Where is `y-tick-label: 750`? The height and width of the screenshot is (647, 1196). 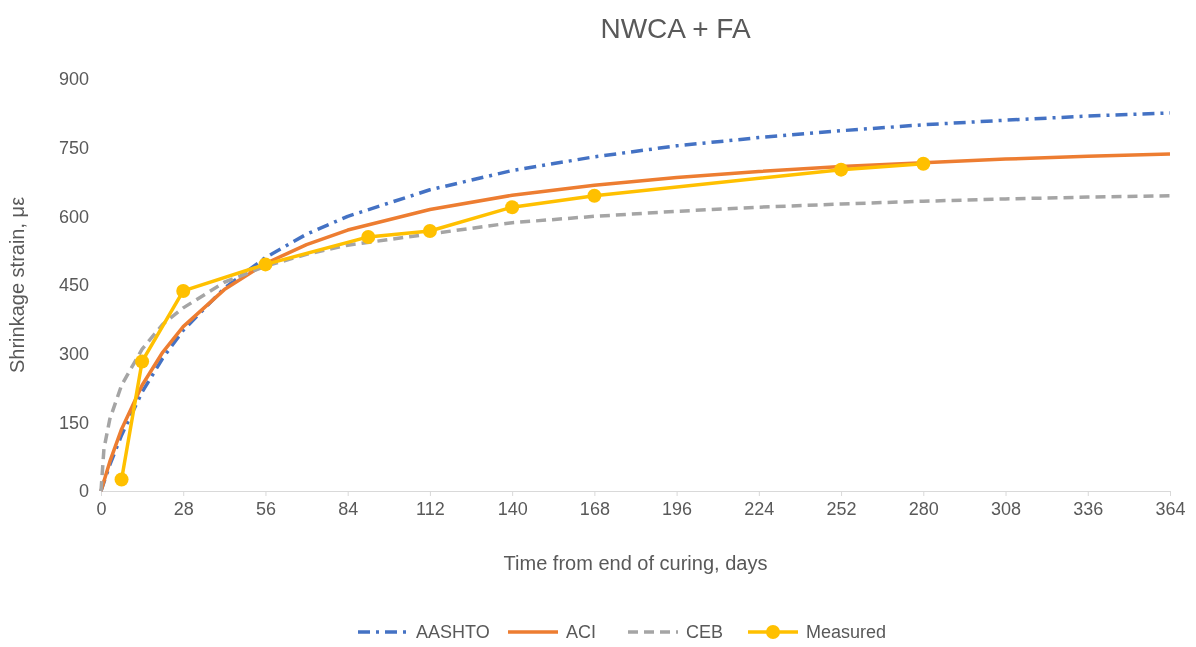 y-tick-label: 750 is located at coordinates (73, 147).